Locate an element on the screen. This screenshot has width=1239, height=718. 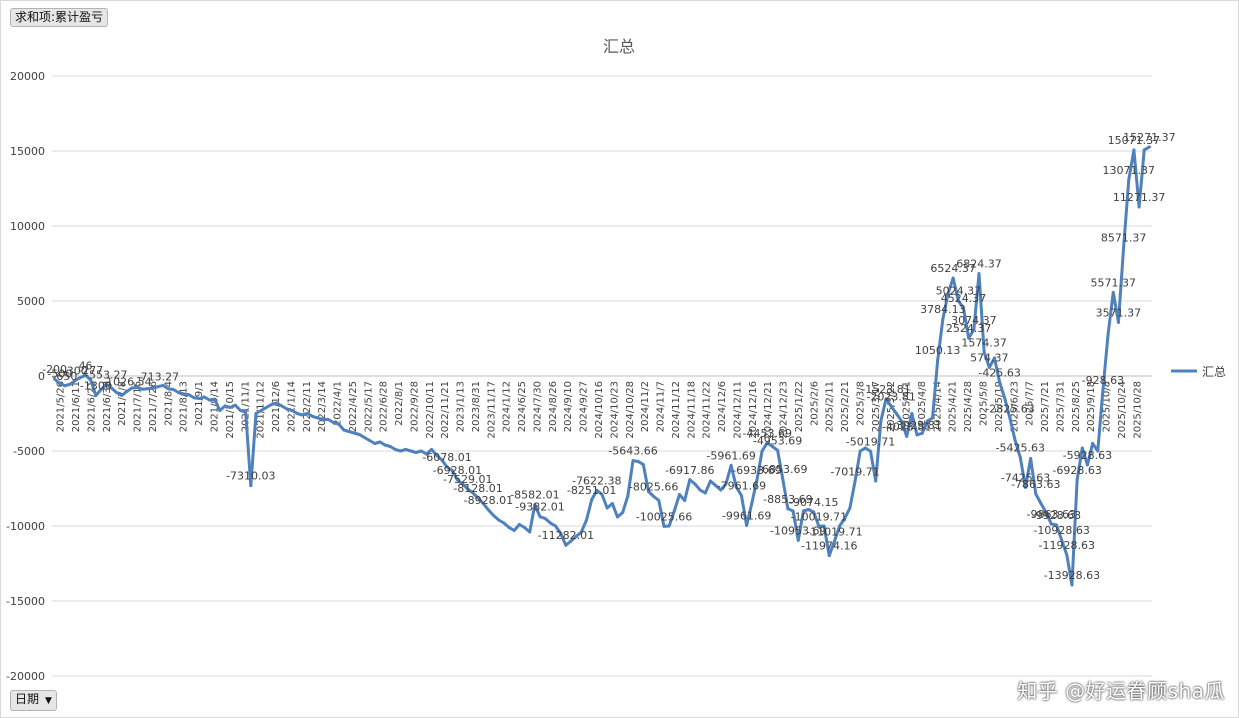
data-label: -9863.63 is located at coordinates (1051, 514).